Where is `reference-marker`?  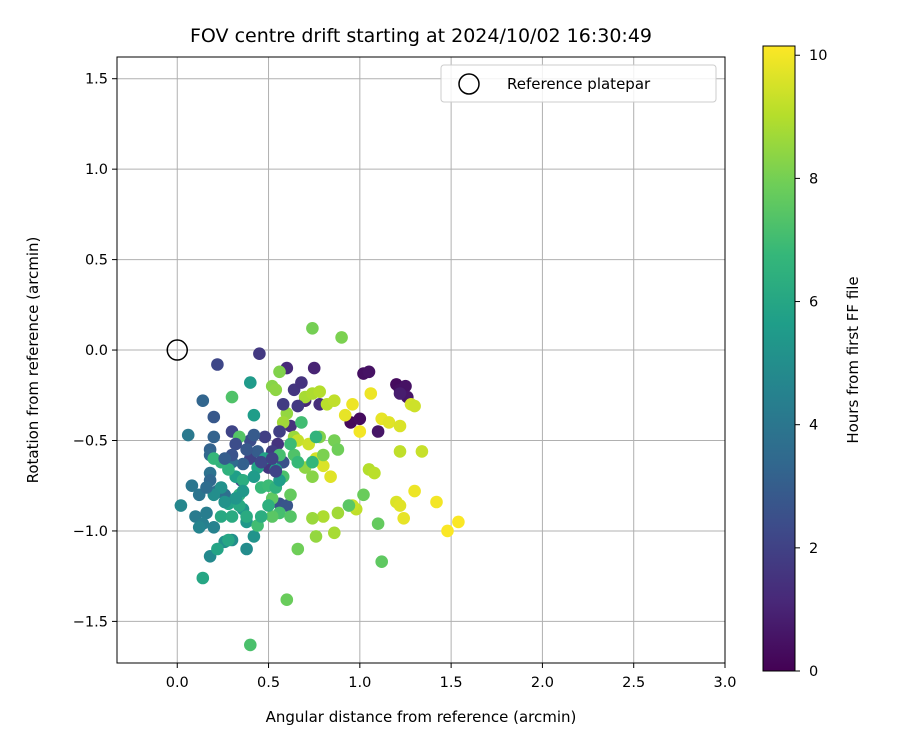 reference-marker is located at coordinates (177, 350).